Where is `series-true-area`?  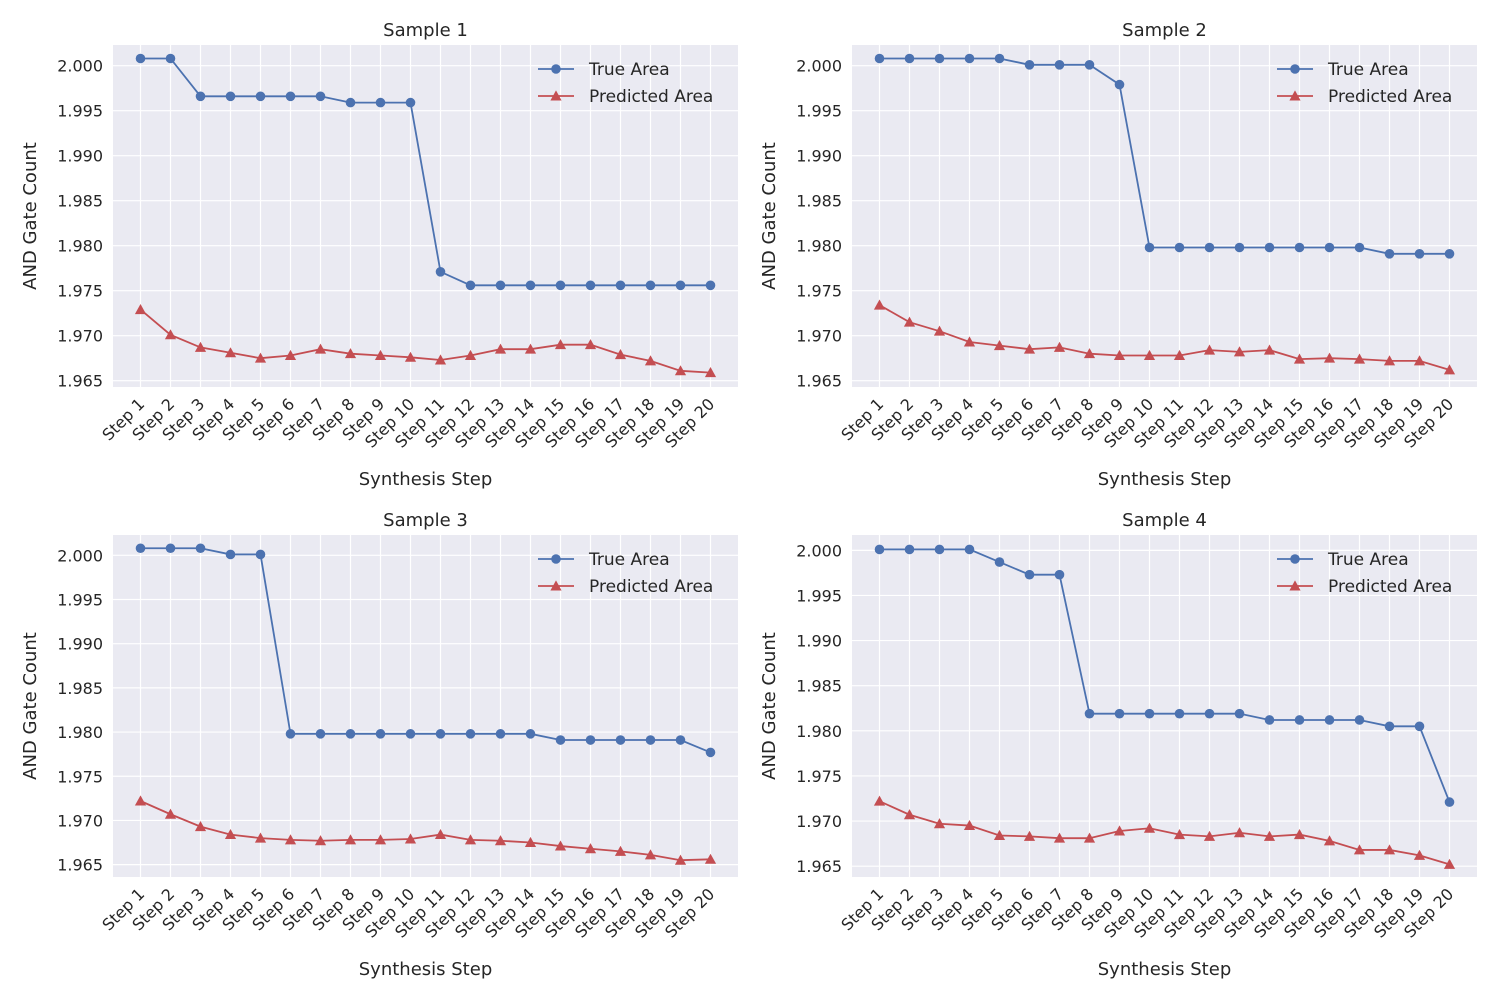 series-true-area is located at coordinates (1164, 675).